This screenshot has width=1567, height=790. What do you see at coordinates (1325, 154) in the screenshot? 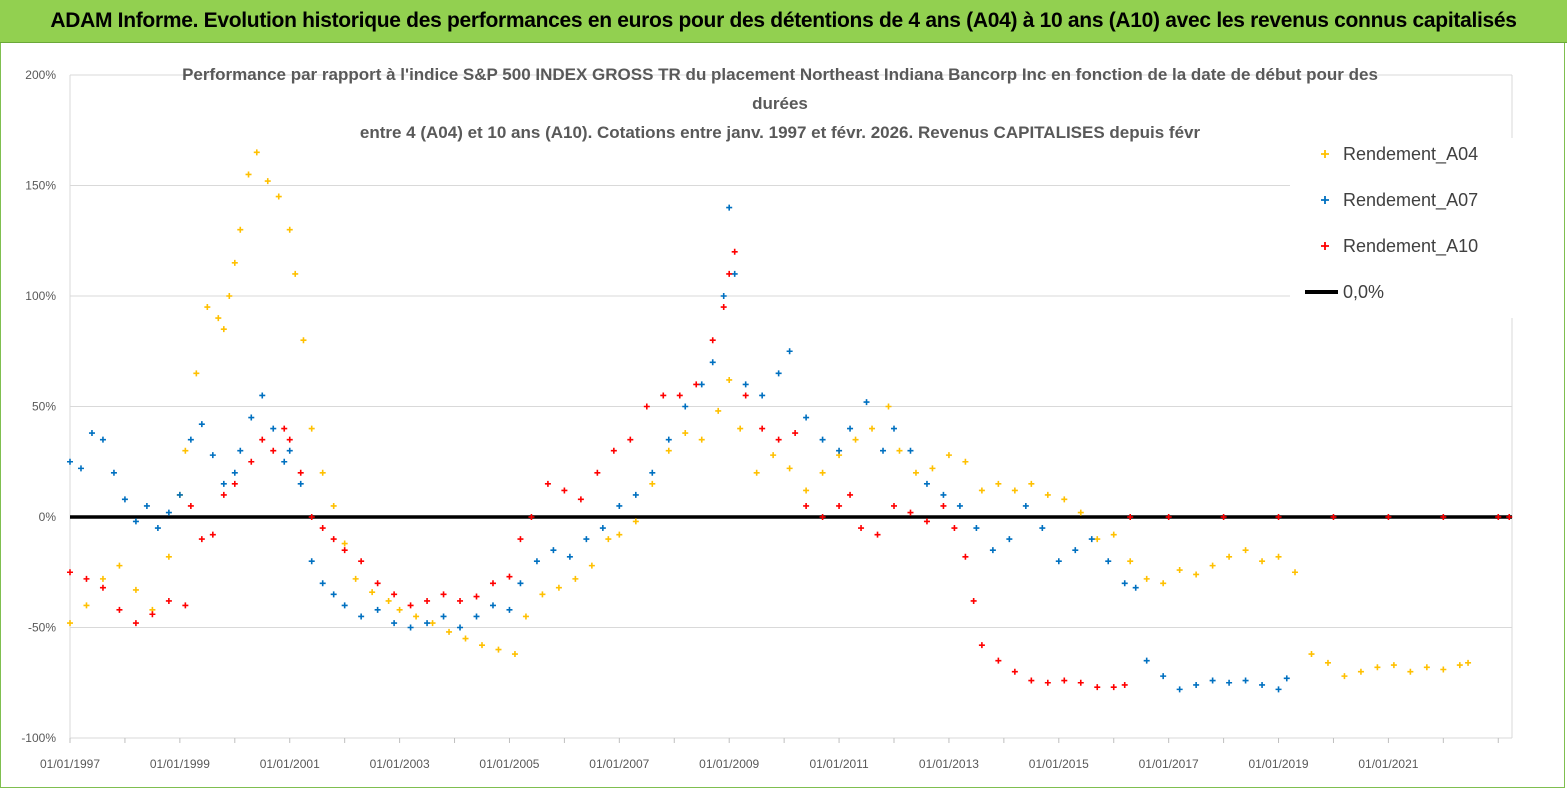
I see `legend-marker-Rendement_A04` at bounding box center [1325, 154].